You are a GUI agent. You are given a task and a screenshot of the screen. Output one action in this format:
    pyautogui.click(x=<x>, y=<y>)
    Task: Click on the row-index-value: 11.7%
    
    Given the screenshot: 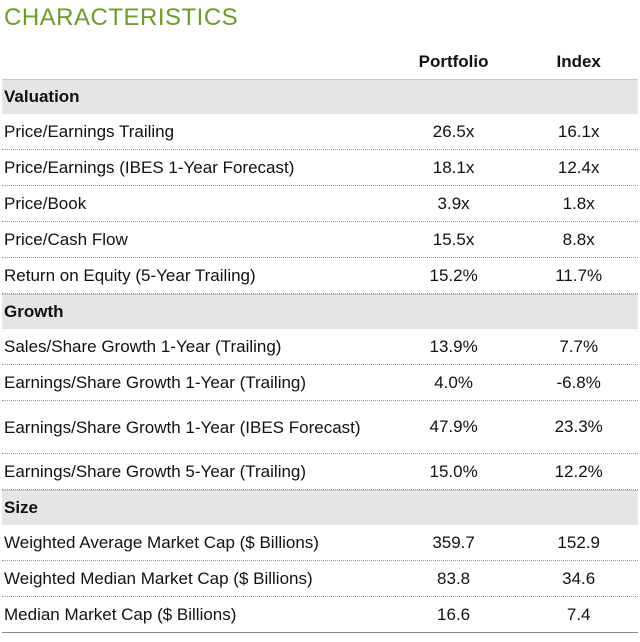 What is the action you would take?
    pyautogui.click(x=579, y=275)
    